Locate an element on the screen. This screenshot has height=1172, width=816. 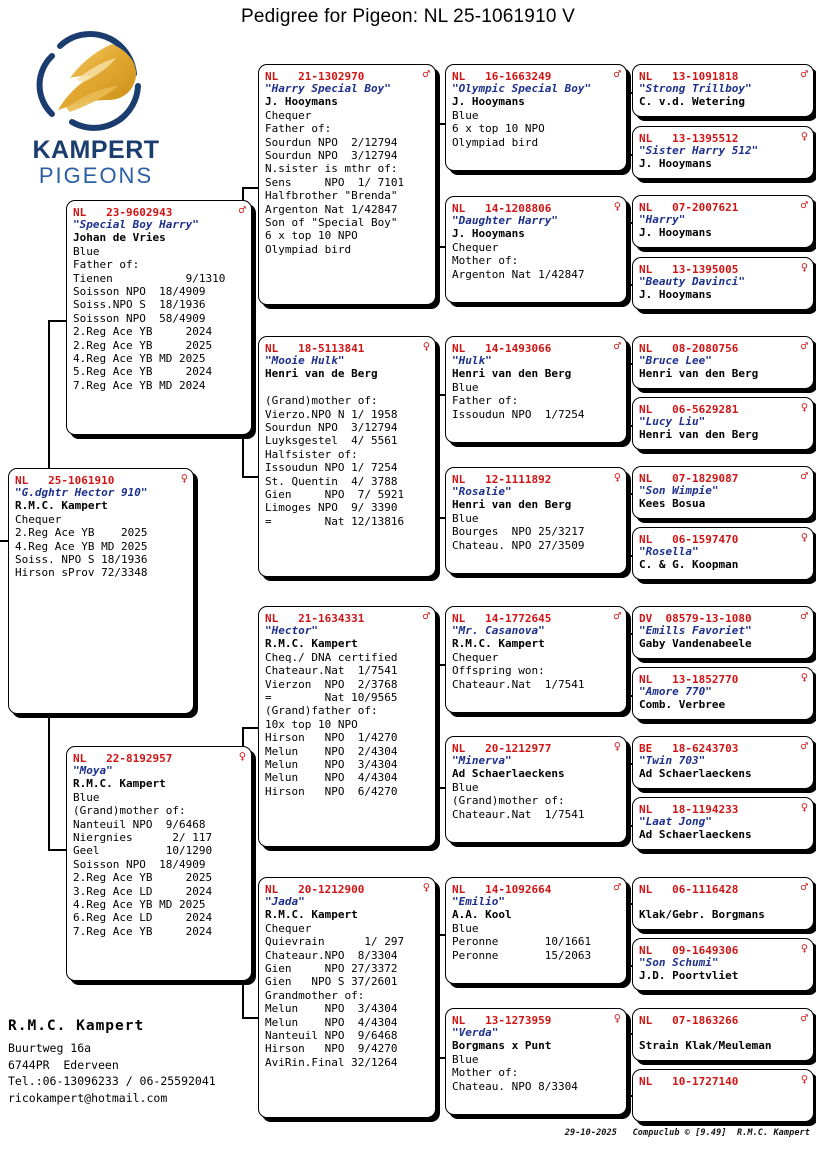
ring-number: NL 14-1092664 is located at coordinates (502, 889).